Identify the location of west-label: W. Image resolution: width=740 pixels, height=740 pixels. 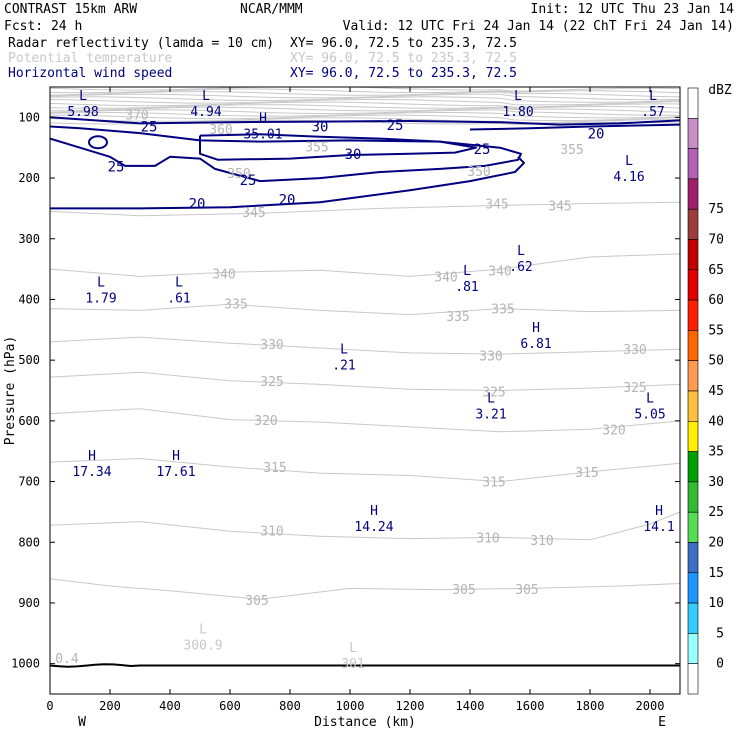
(82, 722).